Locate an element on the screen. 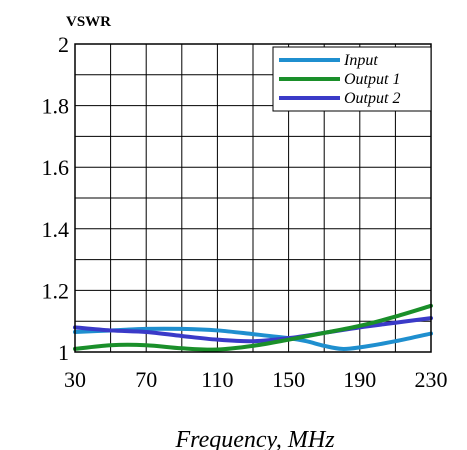 This screenshot has width=467, height=450. y-tick-label: 2 is located at coordinates (63, 44).